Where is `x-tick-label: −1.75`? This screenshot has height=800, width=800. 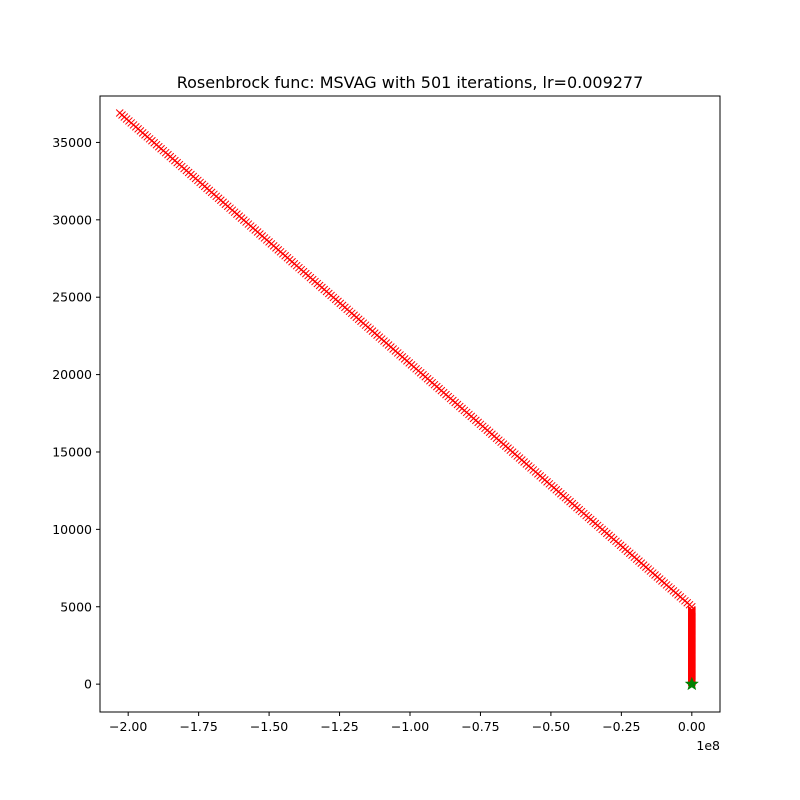
x-tick-label: −1.75 is located at coordinates (198, 726).